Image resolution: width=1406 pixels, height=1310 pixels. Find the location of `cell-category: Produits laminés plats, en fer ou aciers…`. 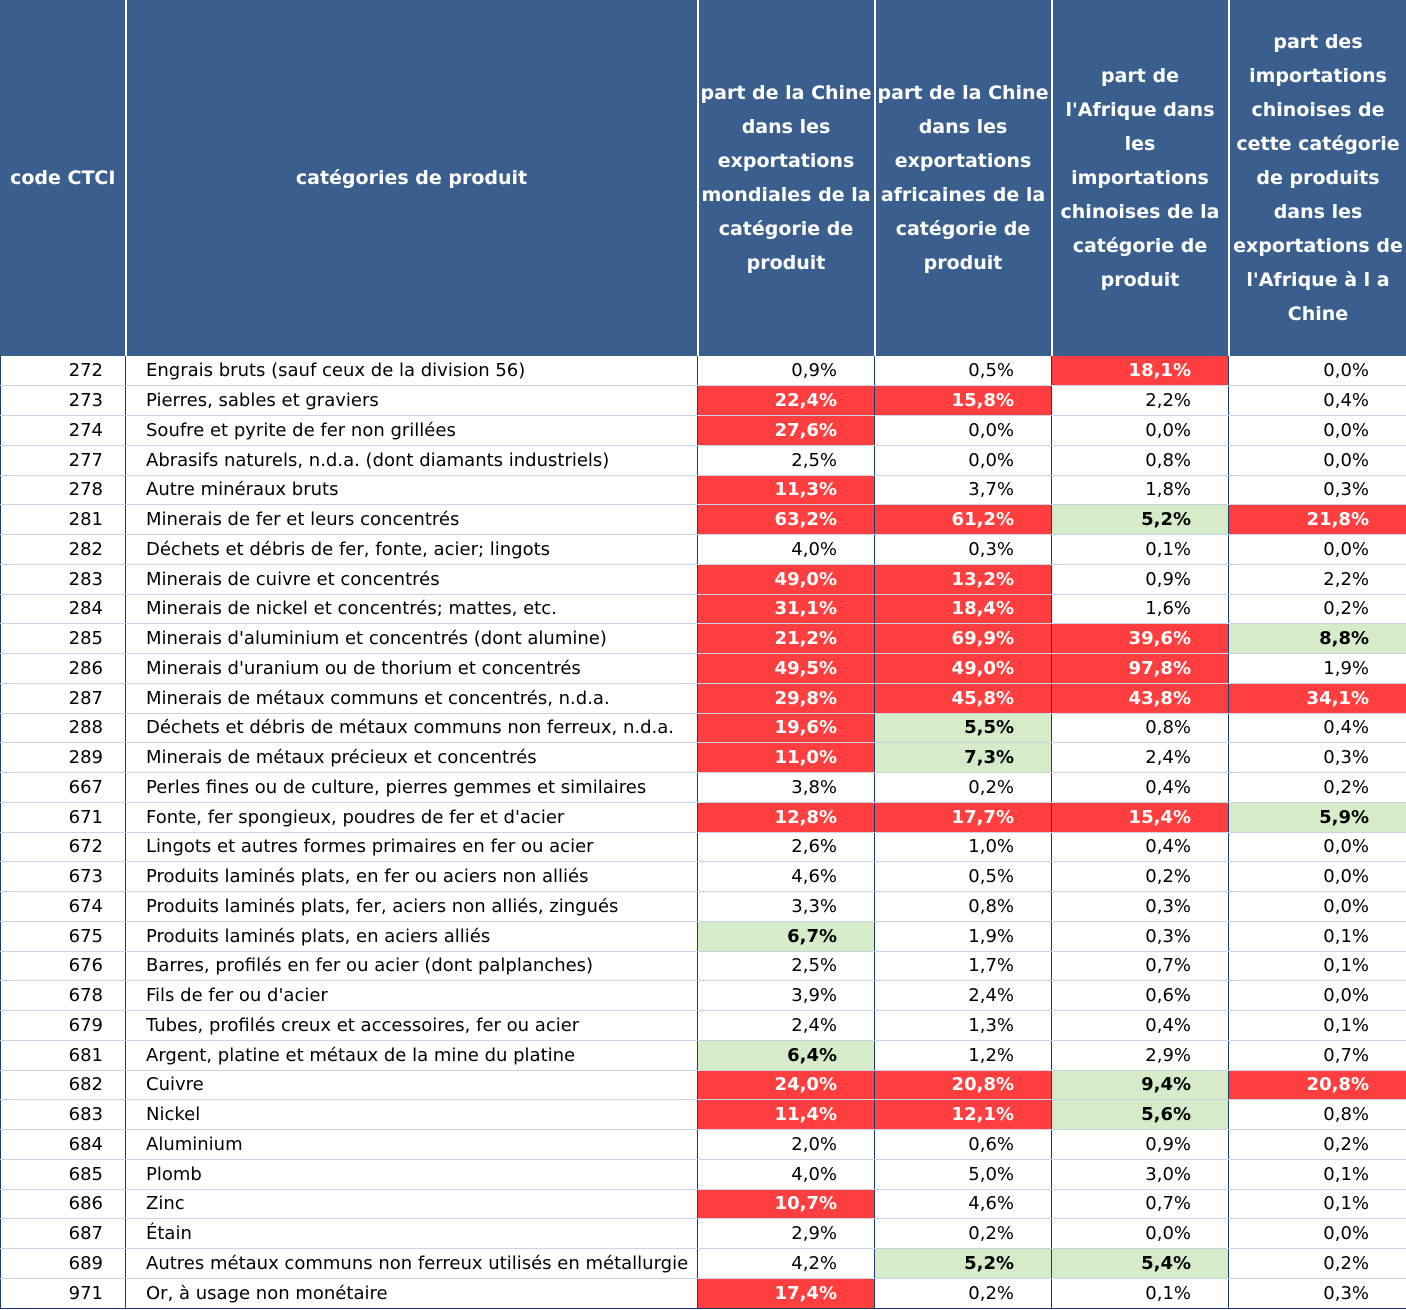

cell-category: Produits laminés plats, en fer ou aciers… is located at coordinates (411, 876).